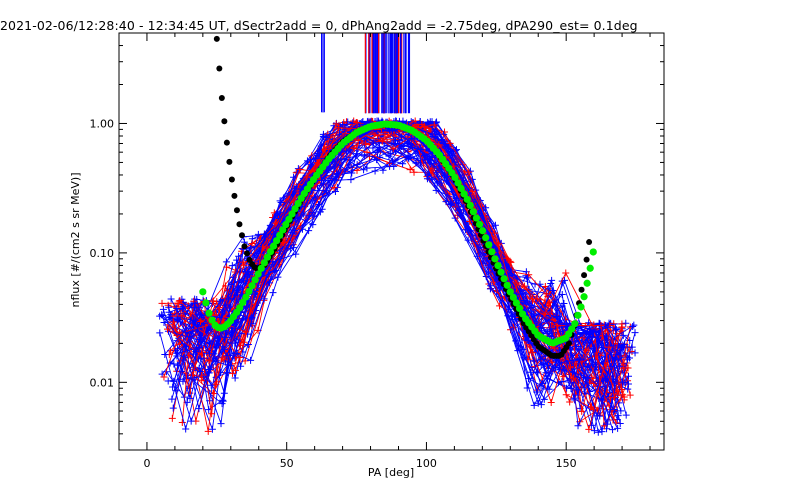 The height and width of the screenshot is (500, 800). I want to click on y-tick-label: 1.00, so click(102, 123).